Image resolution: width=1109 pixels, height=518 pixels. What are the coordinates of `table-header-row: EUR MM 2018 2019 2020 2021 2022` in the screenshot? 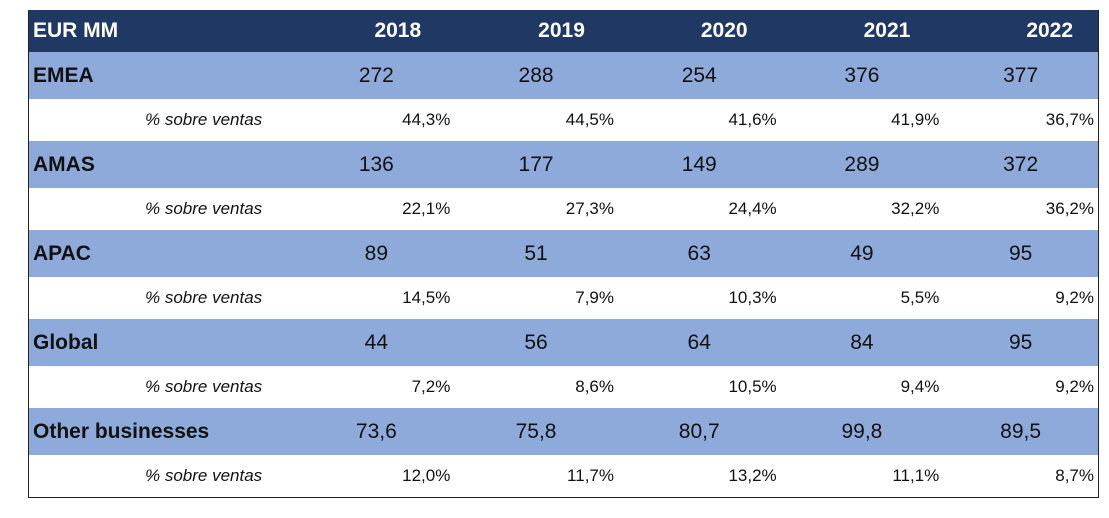 It's located at (563, 31).